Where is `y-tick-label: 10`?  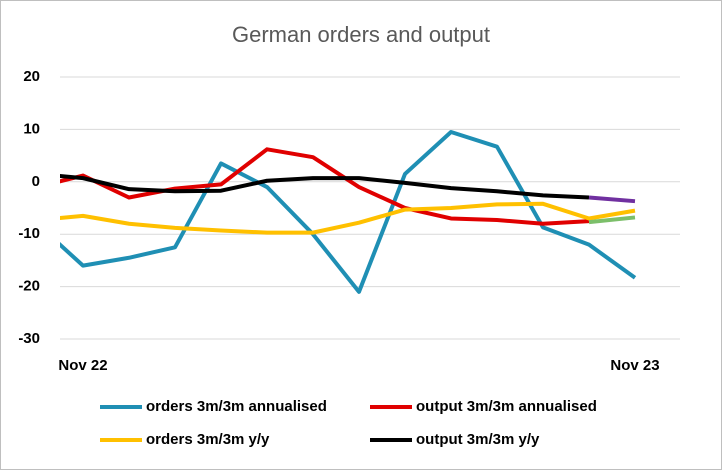
y-tick-label: 10 is located at coordinates (31, 128).